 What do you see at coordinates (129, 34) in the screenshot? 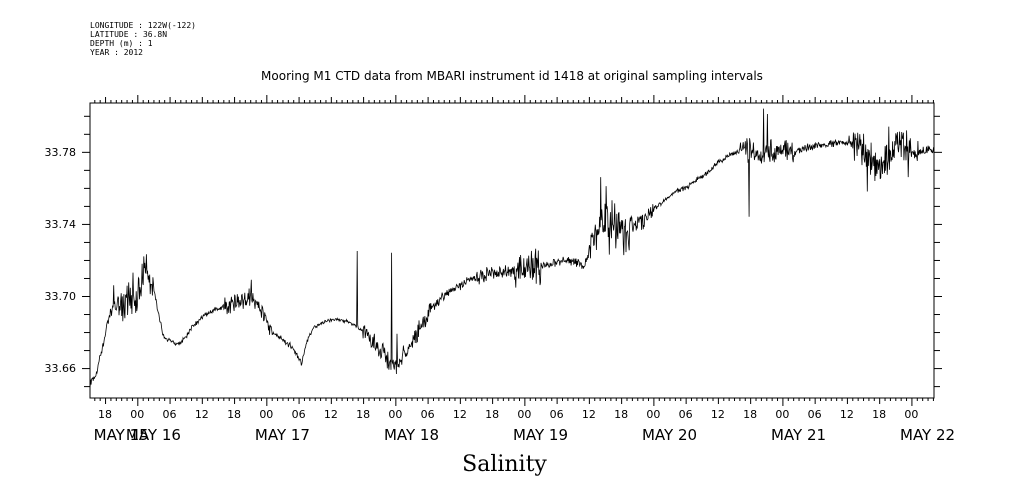
I see `latitude-label: LATITUDE : 36.8N` at bounding box center [129, 34].